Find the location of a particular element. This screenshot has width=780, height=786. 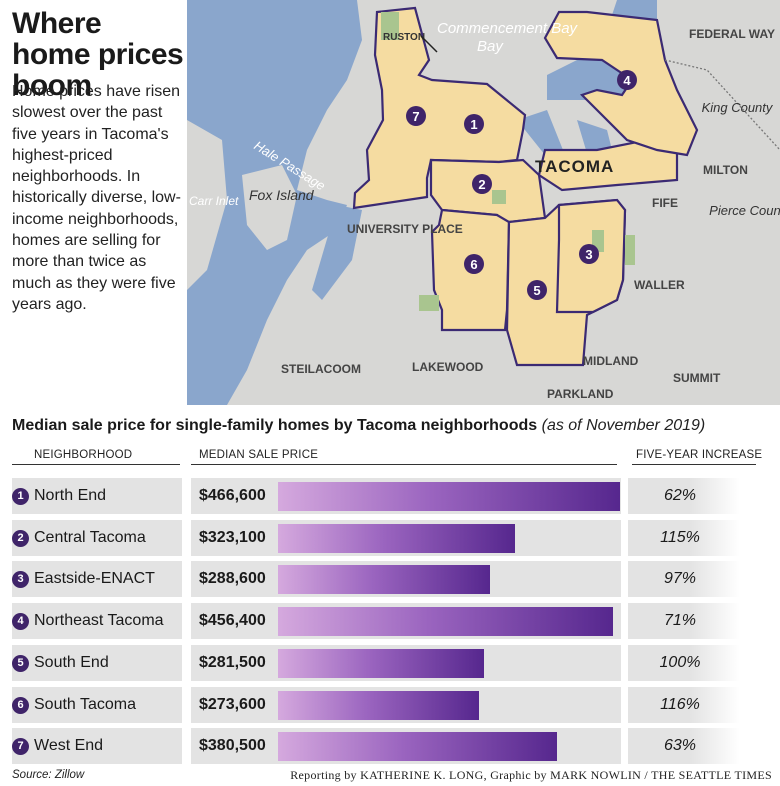

west-peninsula is located at coordinates (207, 205).